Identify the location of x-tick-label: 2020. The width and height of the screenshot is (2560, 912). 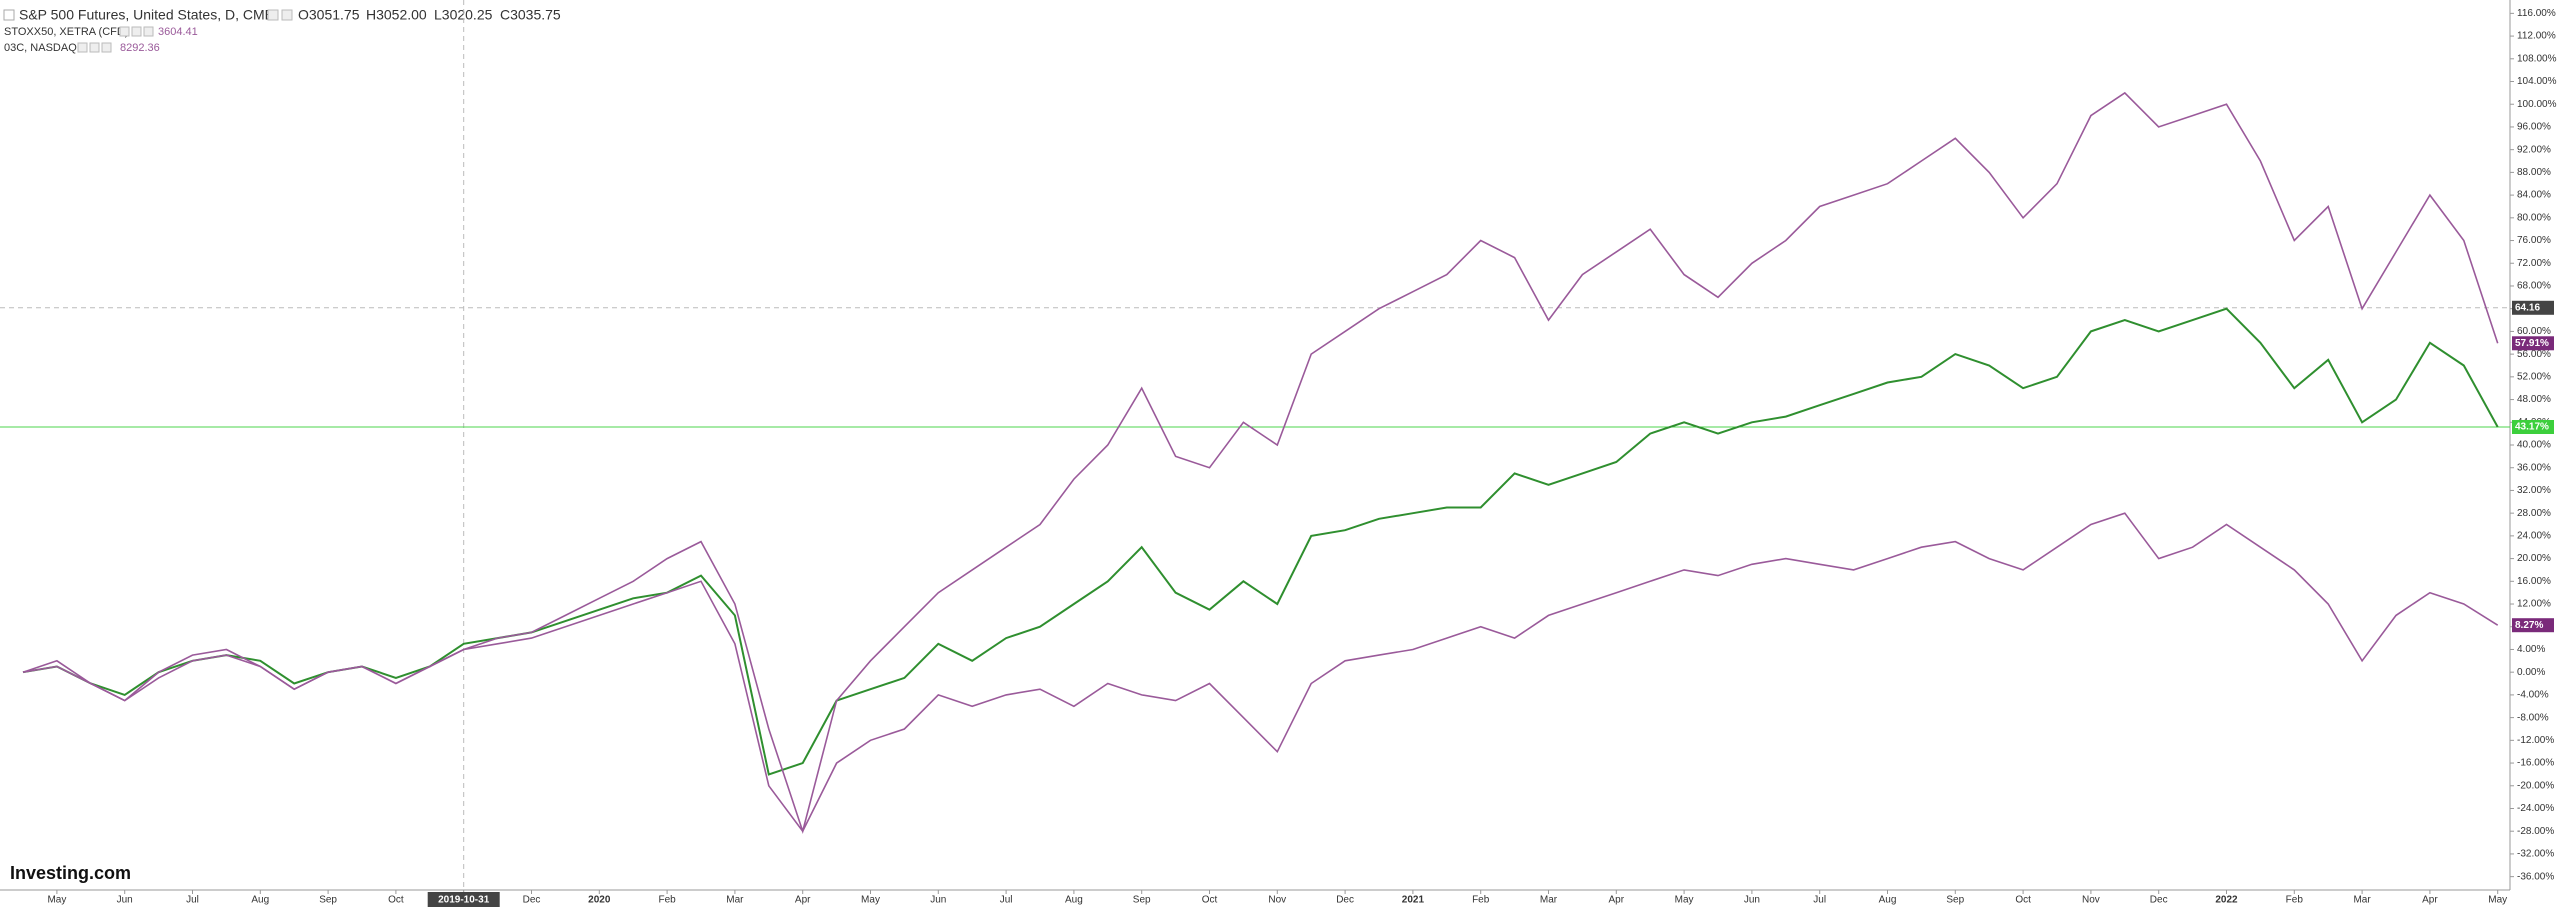
(599, 900).